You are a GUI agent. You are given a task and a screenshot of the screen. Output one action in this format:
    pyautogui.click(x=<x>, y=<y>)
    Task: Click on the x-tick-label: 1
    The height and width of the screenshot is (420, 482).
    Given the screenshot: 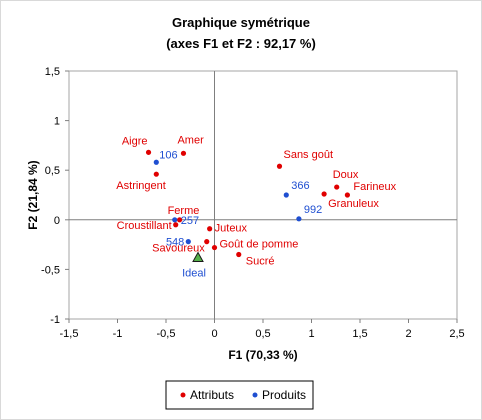 What is the action you would take?
    pyautogui.click(x=311, y=334)
    